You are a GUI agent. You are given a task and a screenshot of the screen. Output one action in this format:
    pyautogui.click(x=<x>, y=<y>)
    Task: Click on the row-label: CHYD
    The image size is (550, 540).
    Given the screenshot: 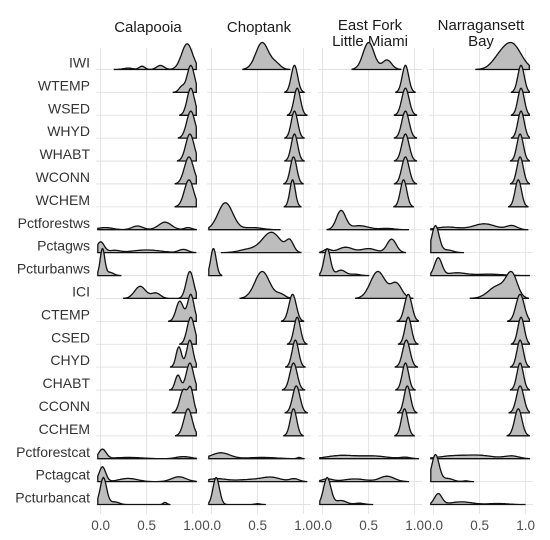 What is the action you would take?
    pyautogui.click(x=70, y=360)
    